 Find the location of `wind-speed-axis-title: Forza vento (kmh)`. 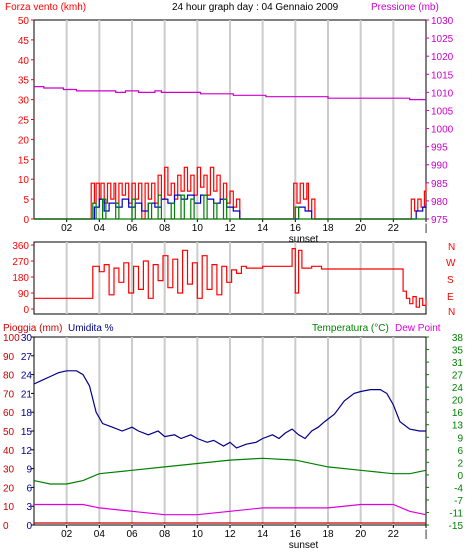

wind-speed-axis-title: Forza vento (kmh) is located at coordinates (45, 7).